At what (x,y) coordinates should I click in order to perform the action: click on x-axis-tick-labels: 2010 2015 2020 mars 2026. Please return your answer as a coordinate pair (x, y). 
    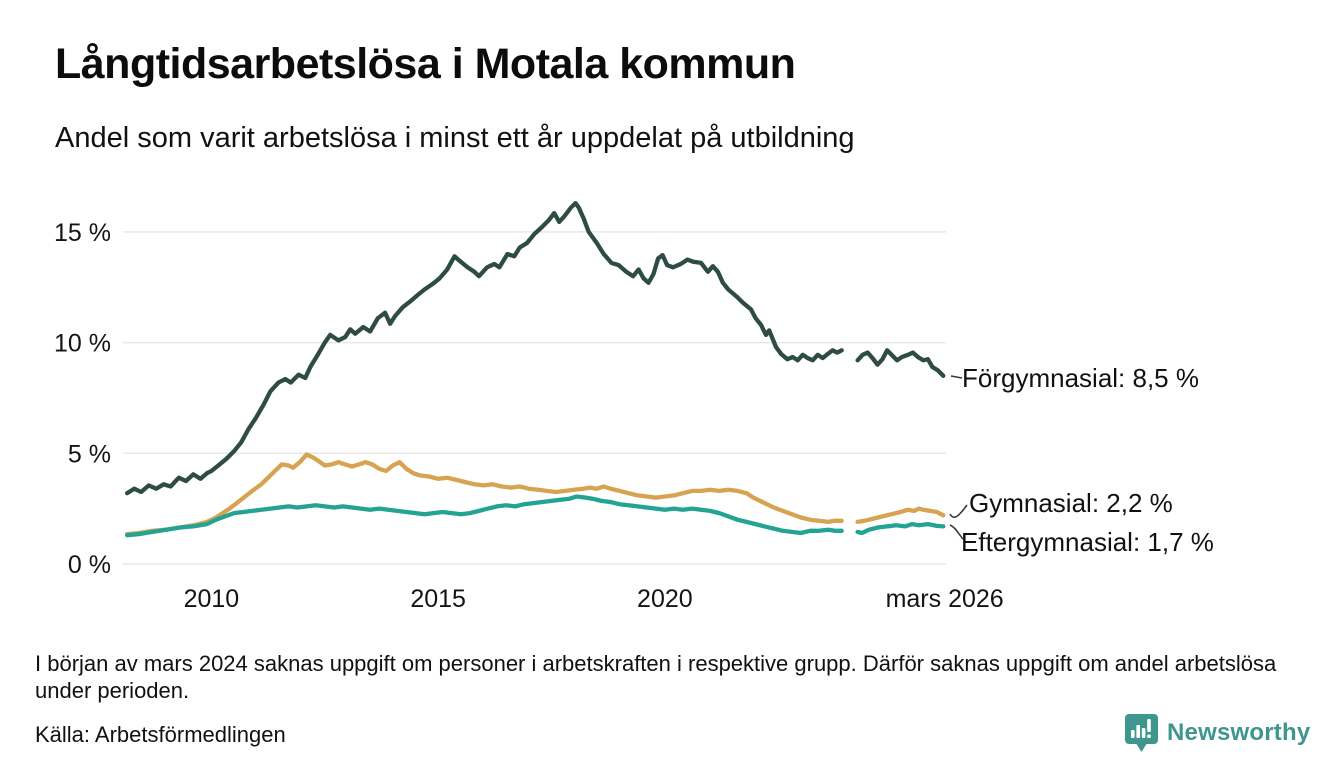
    Looking at the image, I should click on (594, 599).